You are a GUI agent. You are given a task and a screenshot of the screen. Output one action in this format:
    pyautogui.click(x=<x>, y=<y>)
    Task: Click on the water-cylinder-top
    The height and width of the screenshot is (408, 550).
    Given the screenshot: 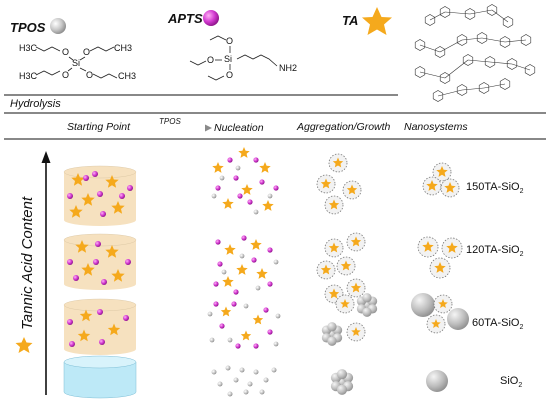 What is the action you would take?
    pyautogui.click(x=100, y=362)
    